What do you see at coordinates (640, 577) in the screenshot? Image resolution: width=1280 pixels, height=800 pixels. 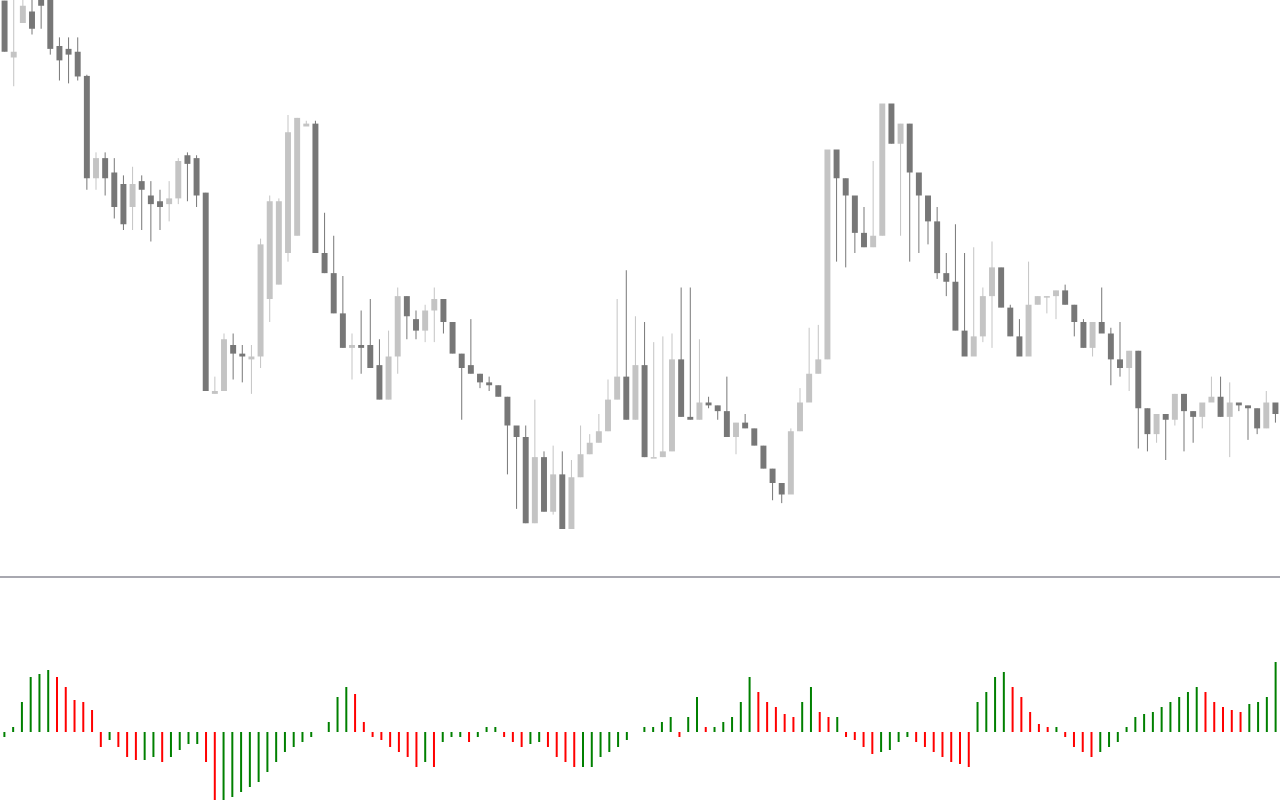 I see `pane-separator` at bounding box center [640, 577].